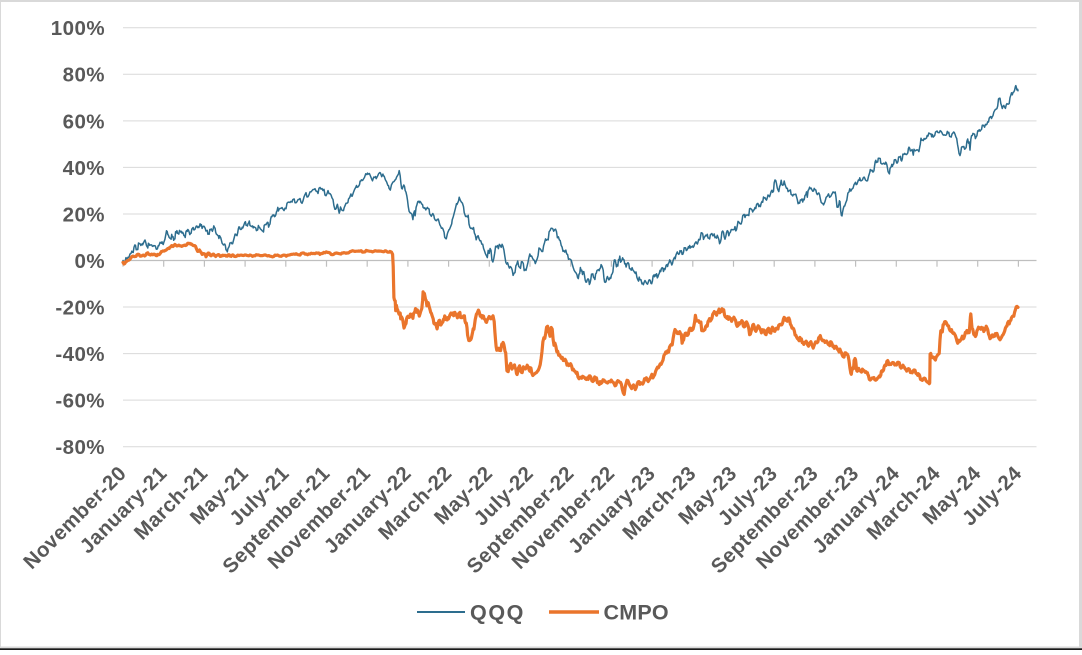 The height and width of the screenshot is (655, 1082). What do you see at coordinates (80, 307) in the screenshot?
I see `svg-text: -20%` at bounding box center [80, 307].